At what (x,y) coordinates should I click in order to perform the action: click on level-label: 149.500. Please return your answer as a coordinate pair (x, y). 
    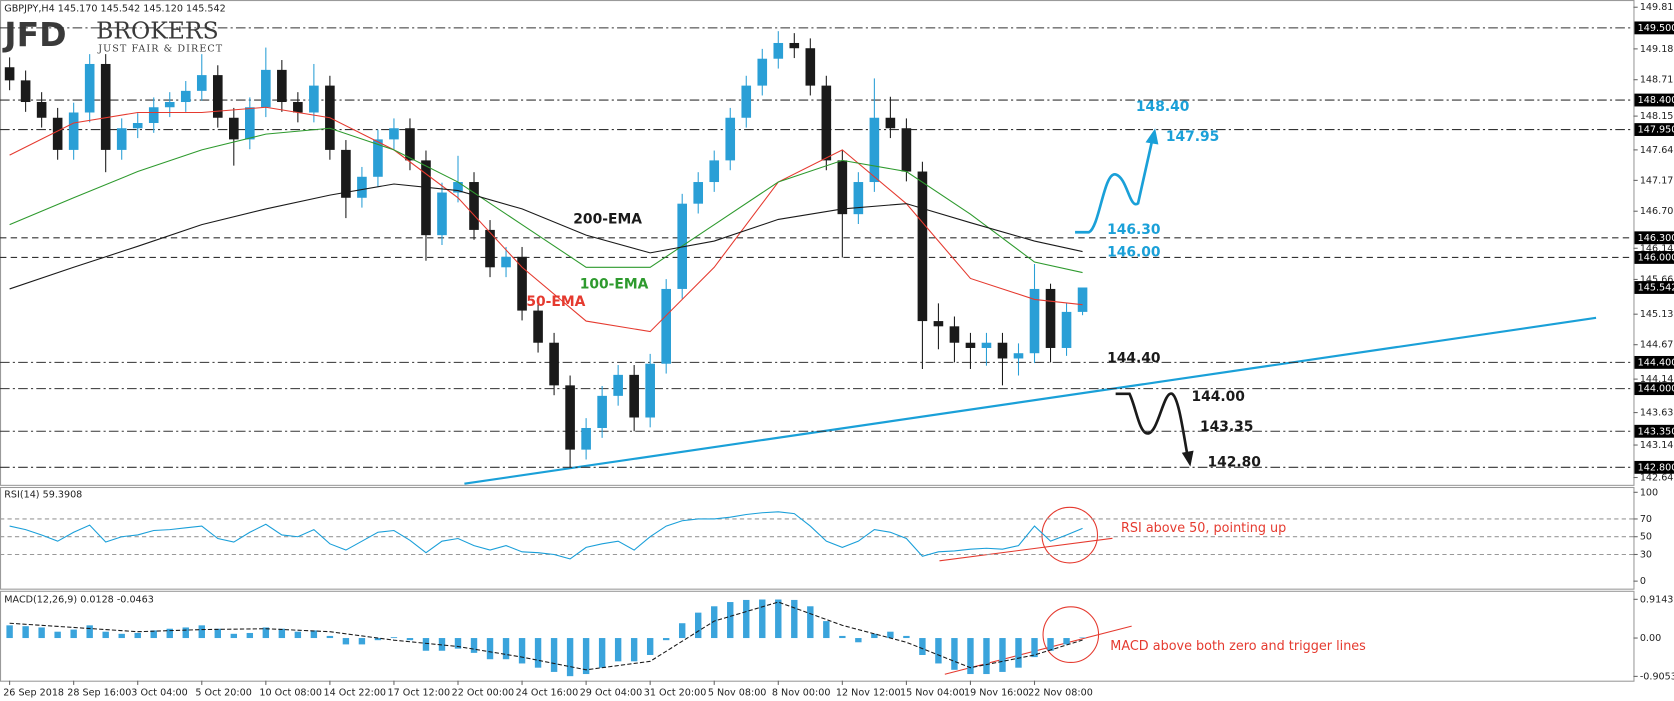
    Looking at the image, I should click on (1656, 28).